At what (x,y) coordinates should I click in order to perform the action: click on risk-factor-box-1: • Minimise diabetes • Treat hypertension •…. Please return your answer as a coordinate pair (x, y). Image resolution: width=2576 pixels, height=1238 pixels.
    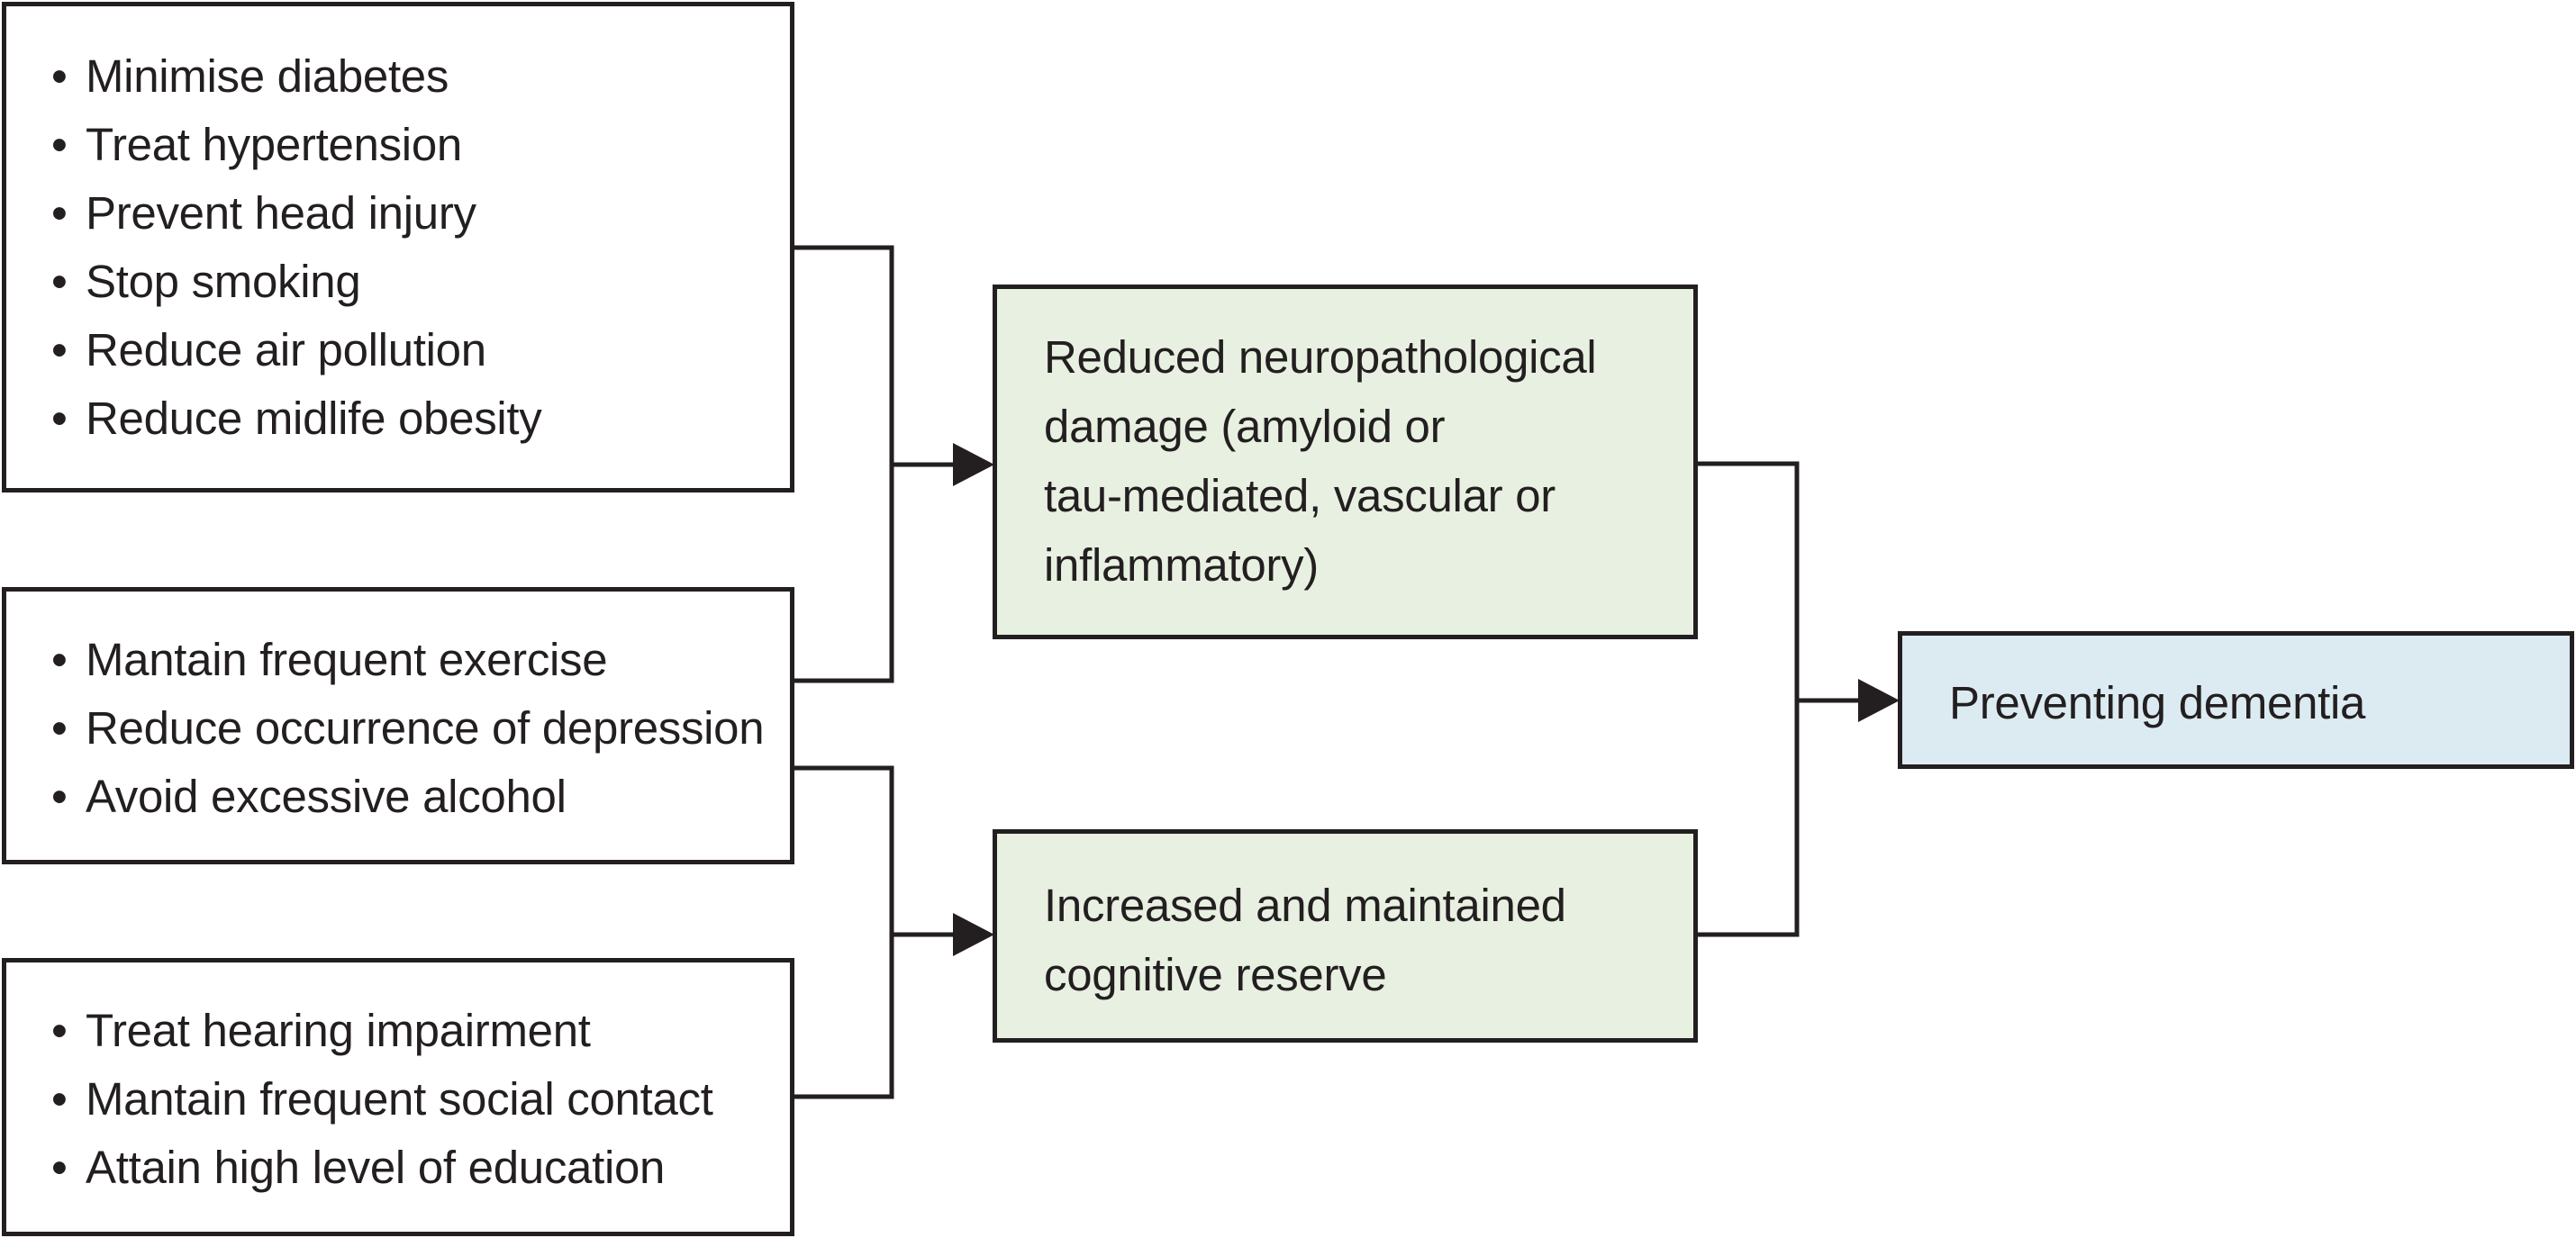
    Looking at the image, I should click on (398, 247).